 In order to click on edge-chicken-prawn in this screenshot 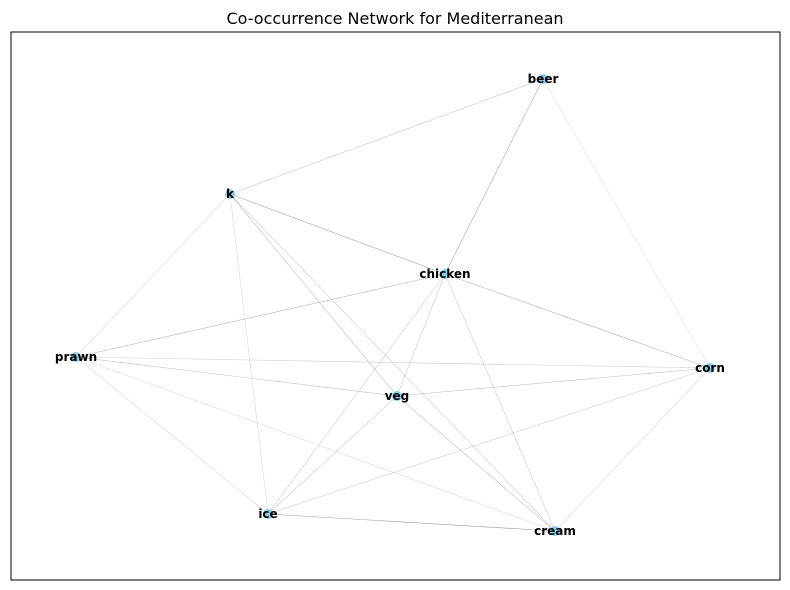, I will do `click(260, 315)`.